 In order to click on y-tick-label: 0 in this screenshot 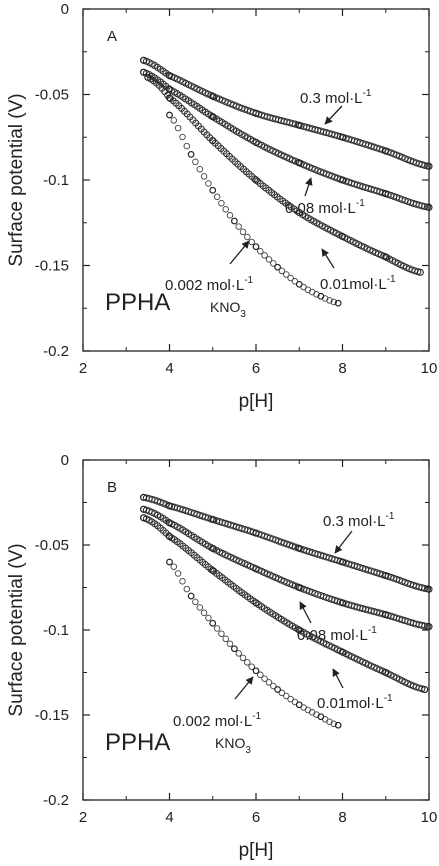, I will do `click(65, 460)`.